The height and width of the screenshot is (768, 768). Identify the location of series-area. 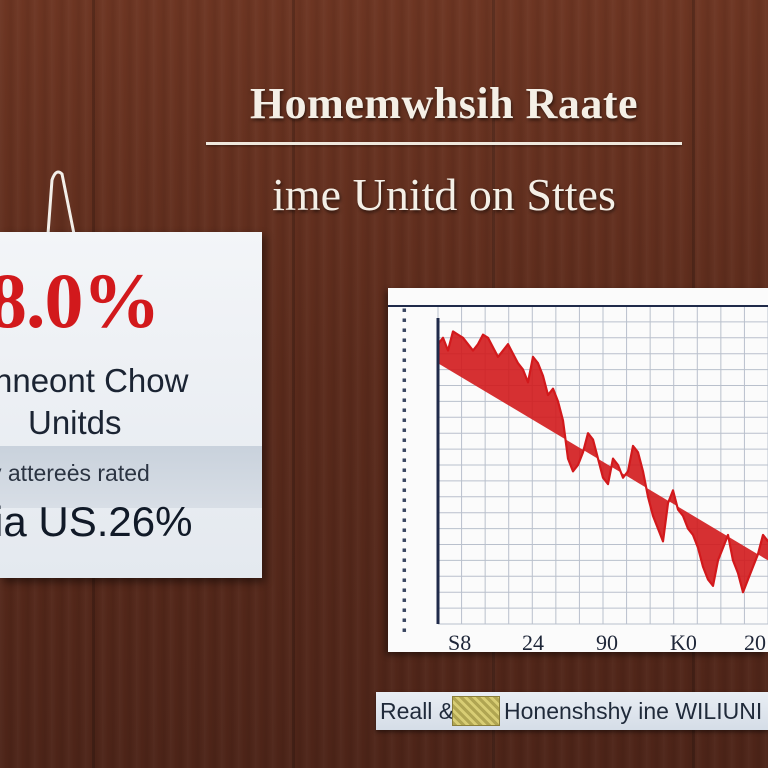
(603, 462).